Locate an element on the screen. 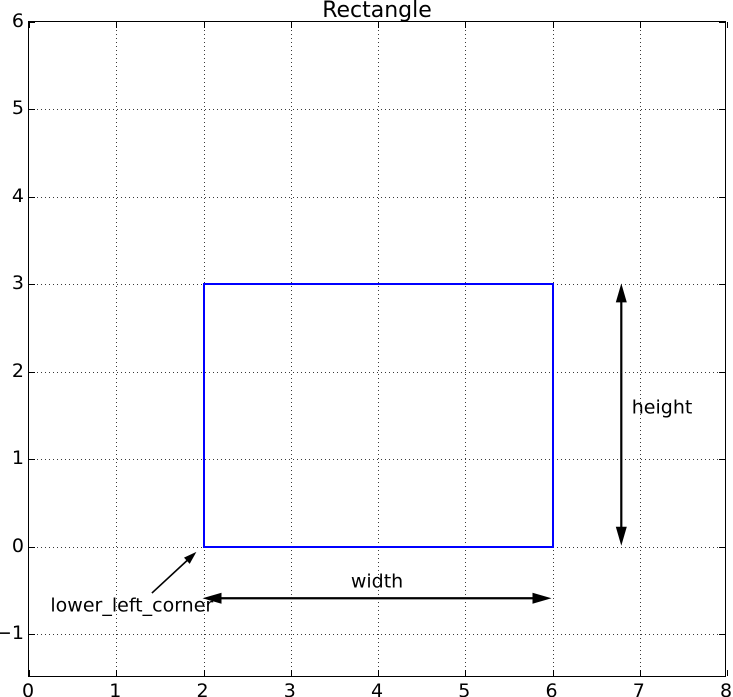 This screenshot has width=733, height=697. y-tick-label: 4 is located at coordinates (17, 195).